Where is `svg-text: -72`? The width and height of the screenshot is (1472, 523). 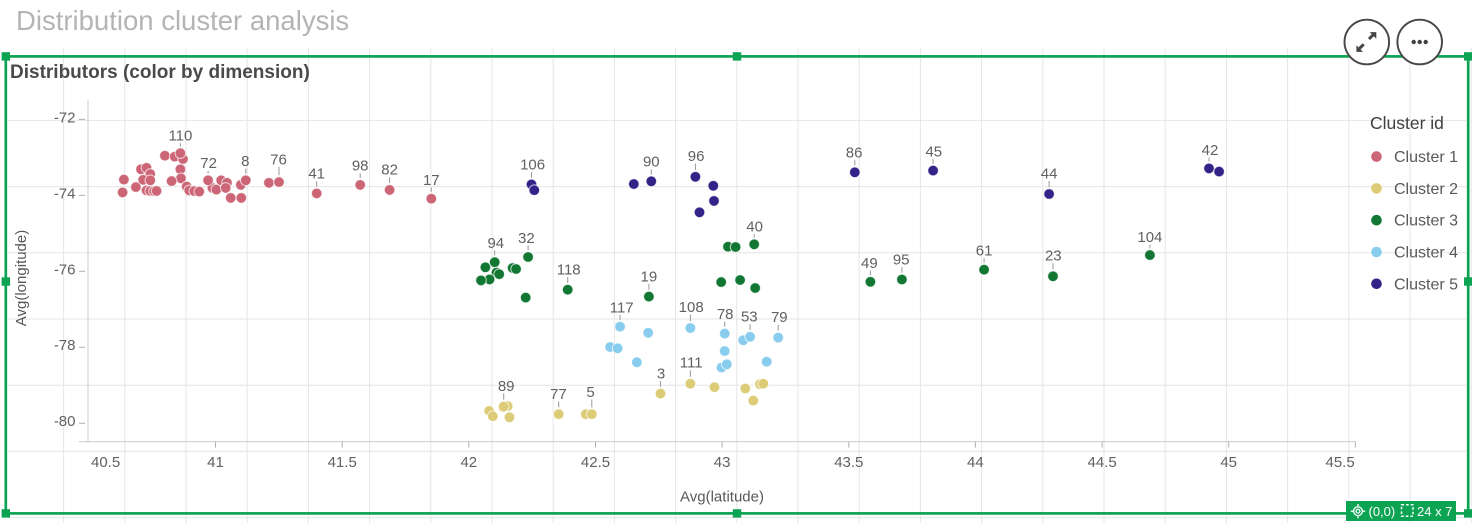
svg-text: -72 is located at coordinates (65, 117).